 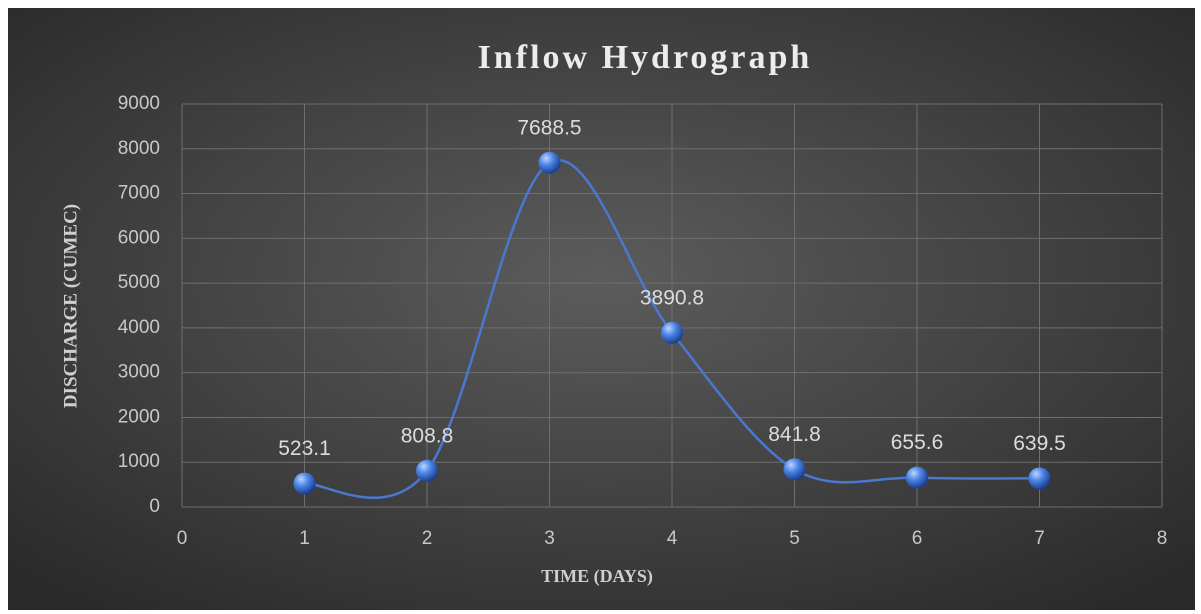 I want to click on x-tick-label: 6, so click(x=917, y=538).